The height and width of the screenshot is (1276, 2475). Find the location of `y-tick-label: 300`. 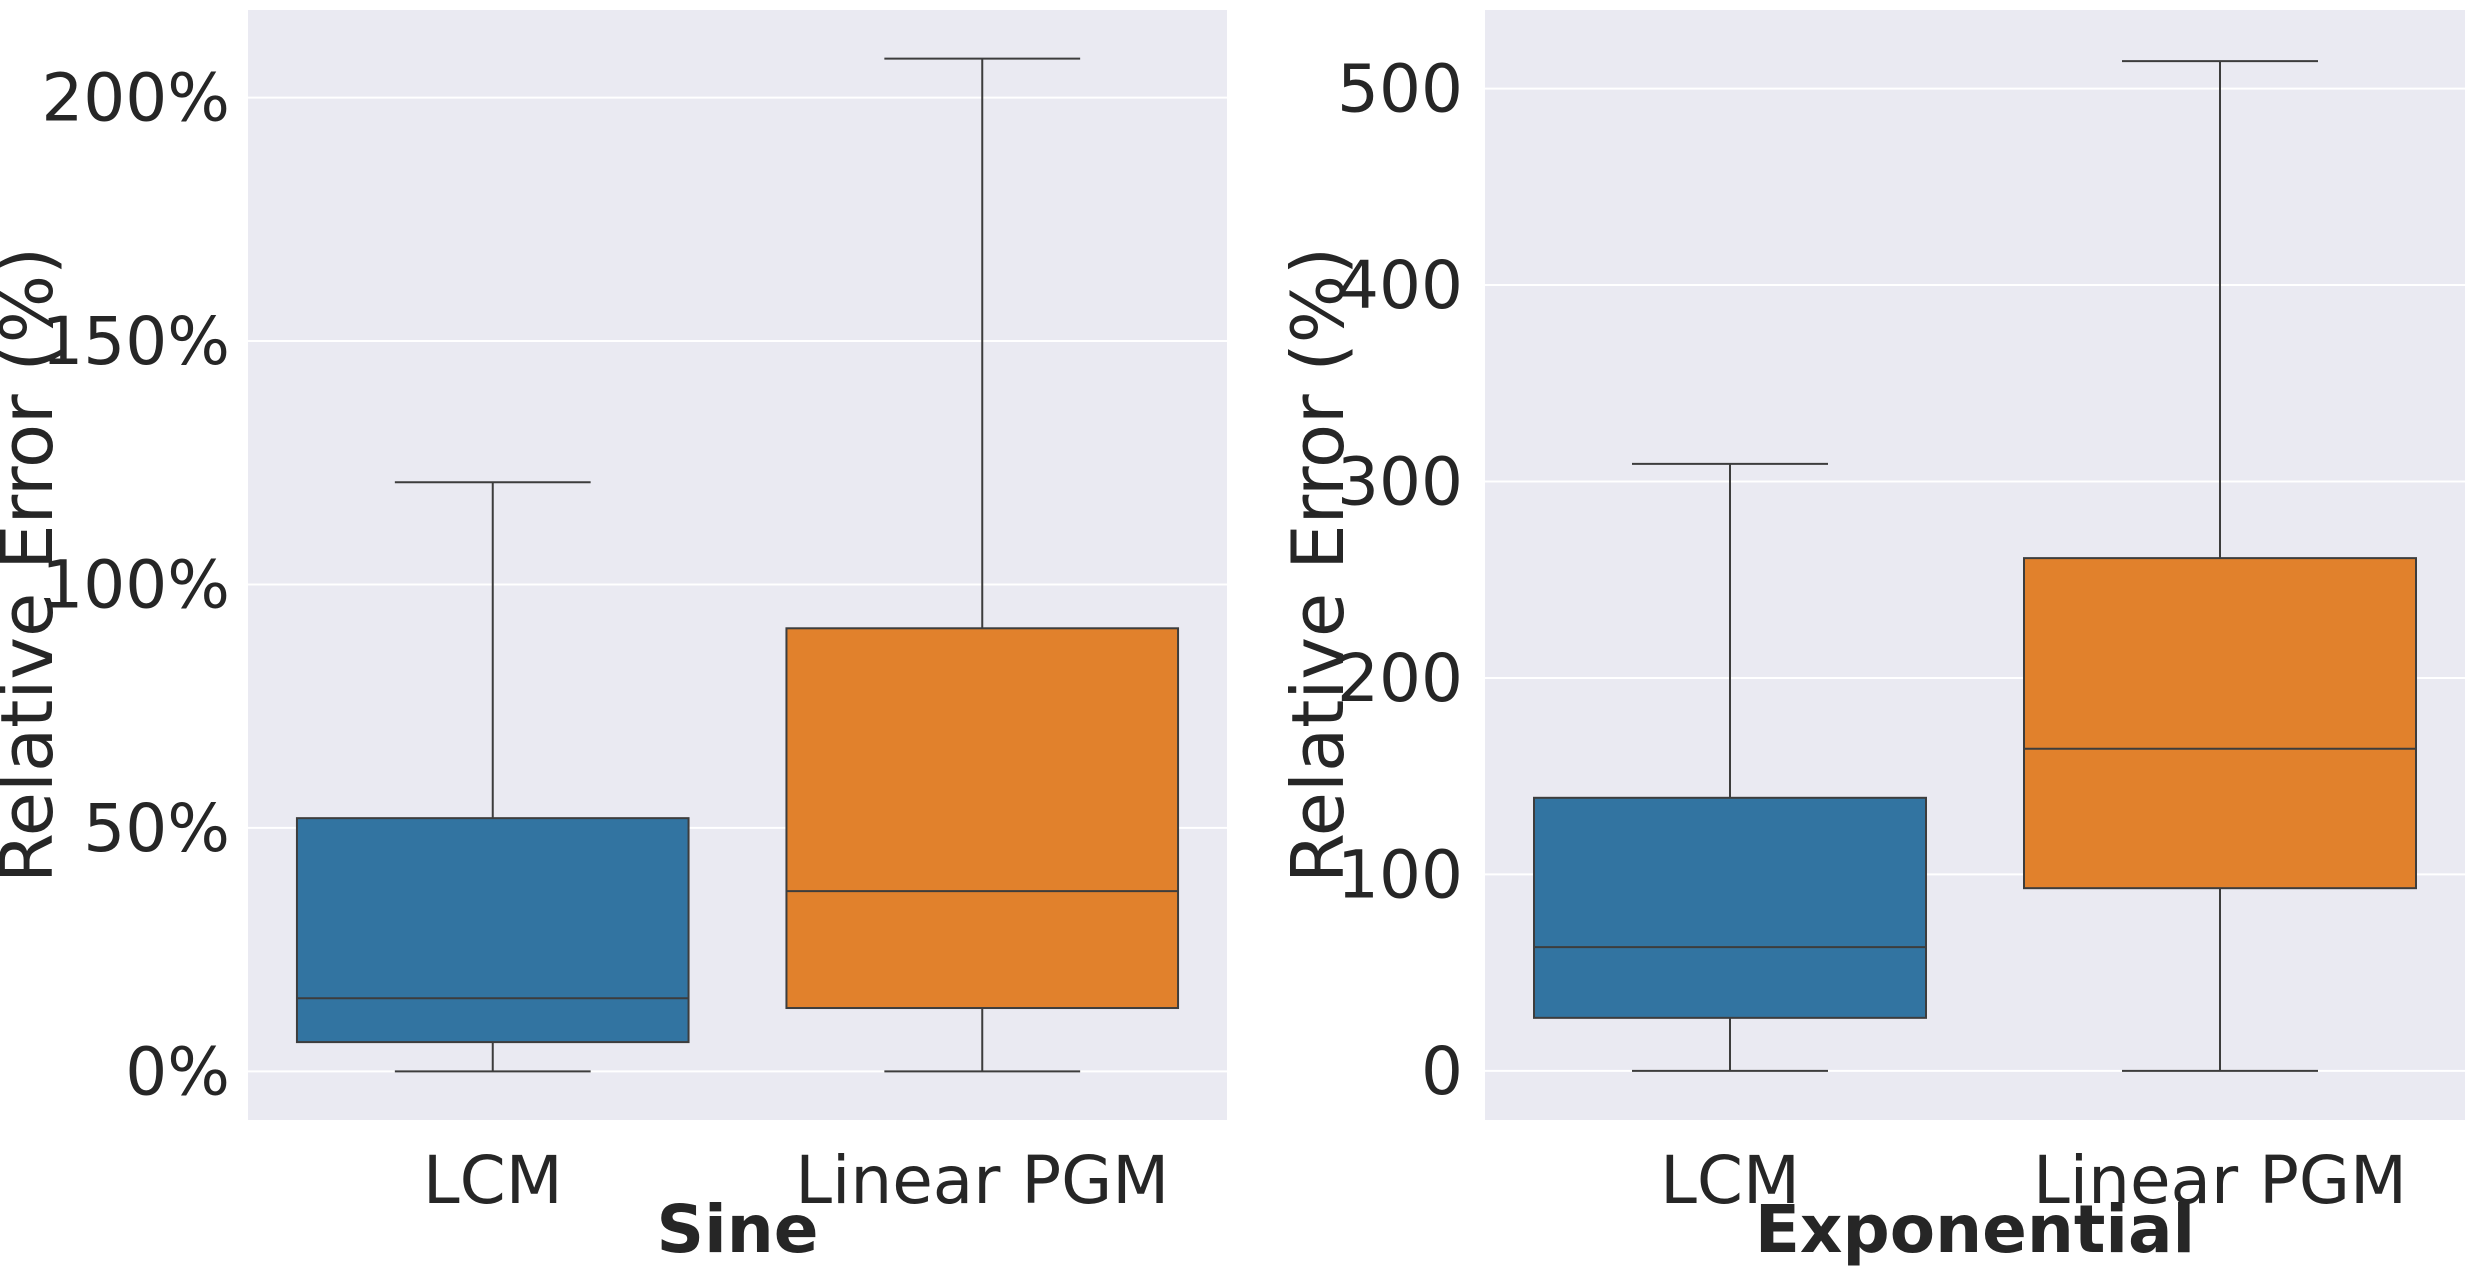

y-tick-label: 300 is located at coordinates (1400, 482).